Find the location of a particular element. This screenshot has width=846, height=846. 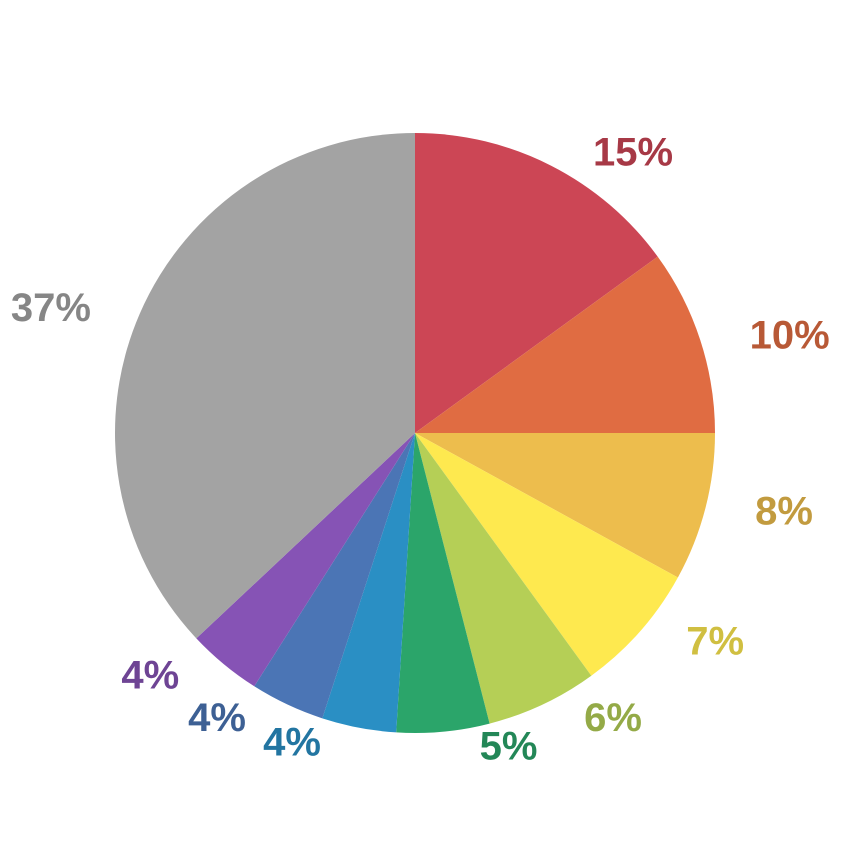

data-label: 7% is located at coordinates (715, 641).